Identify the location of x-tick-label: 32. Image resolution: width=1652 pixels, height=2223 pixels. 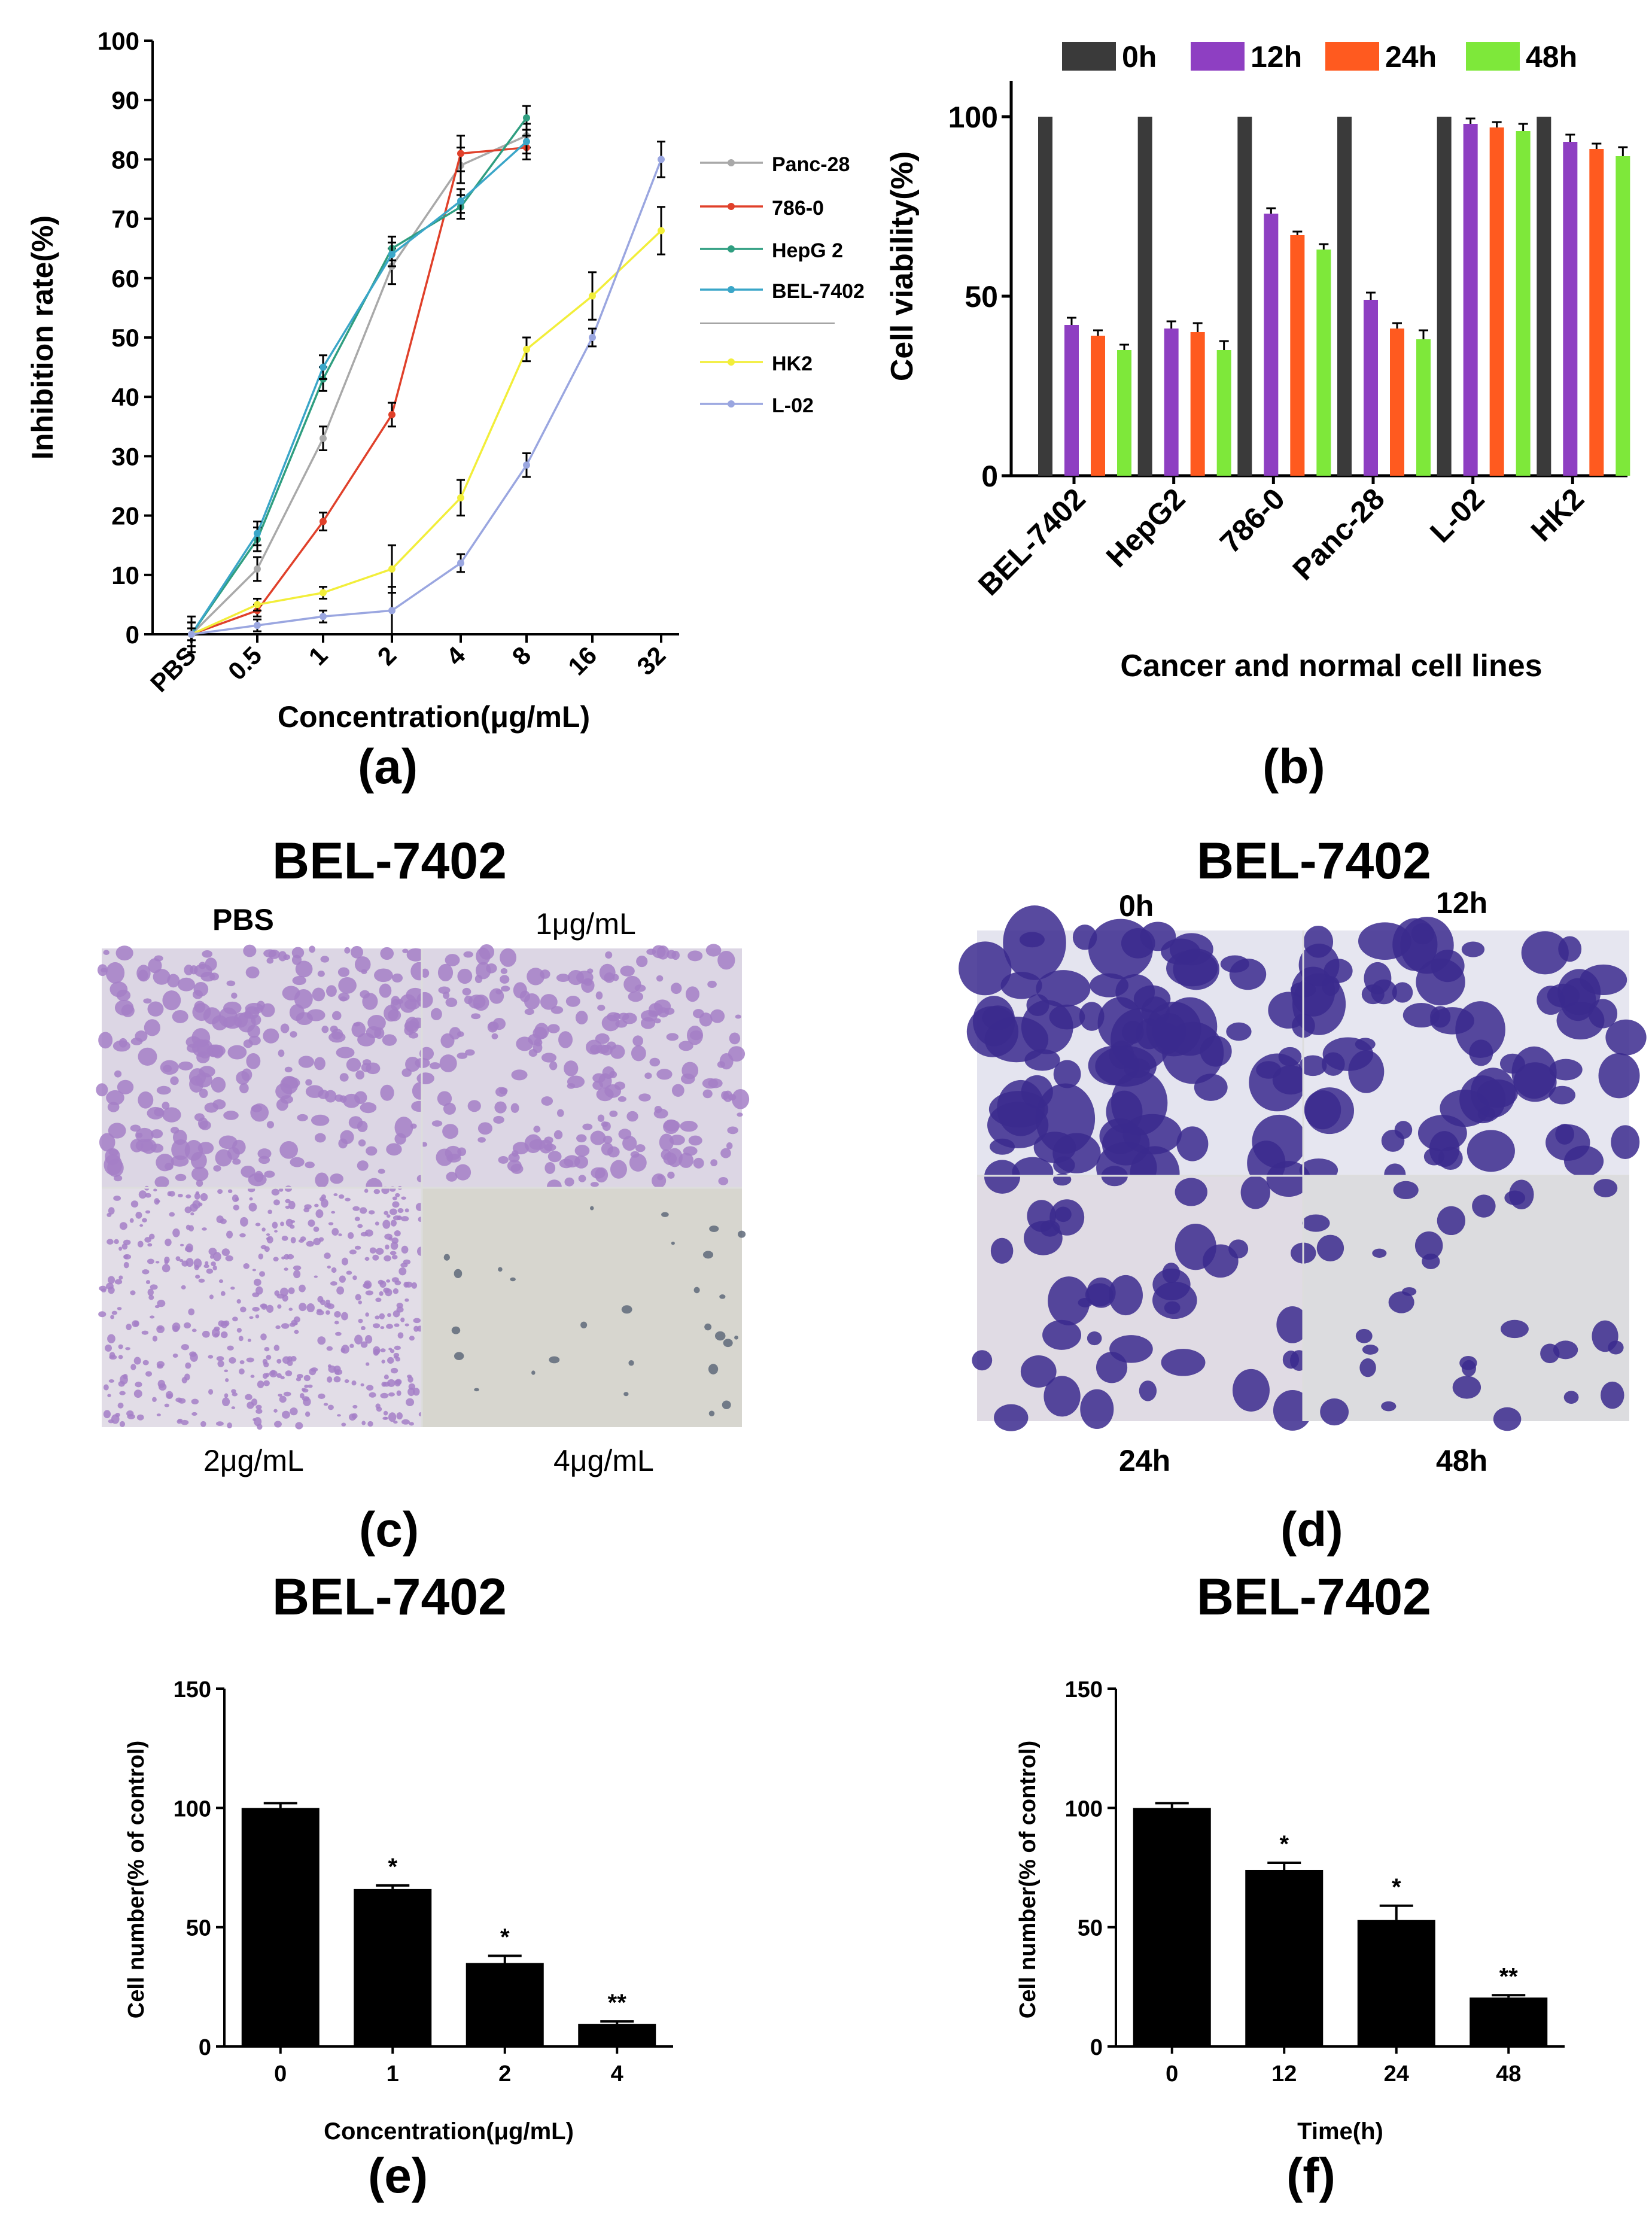
(651, 660).